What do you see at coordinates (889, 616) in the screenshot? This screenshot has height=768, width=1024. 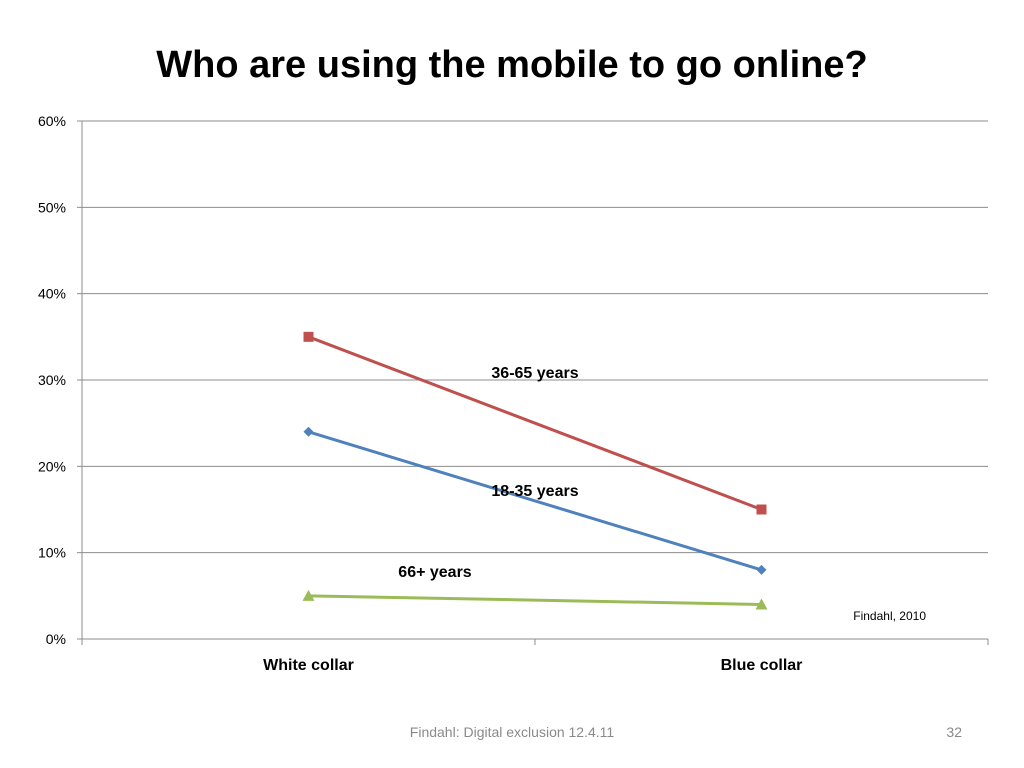 I see `source-note: Findahl, 2010` at bounding box center [889, 616].